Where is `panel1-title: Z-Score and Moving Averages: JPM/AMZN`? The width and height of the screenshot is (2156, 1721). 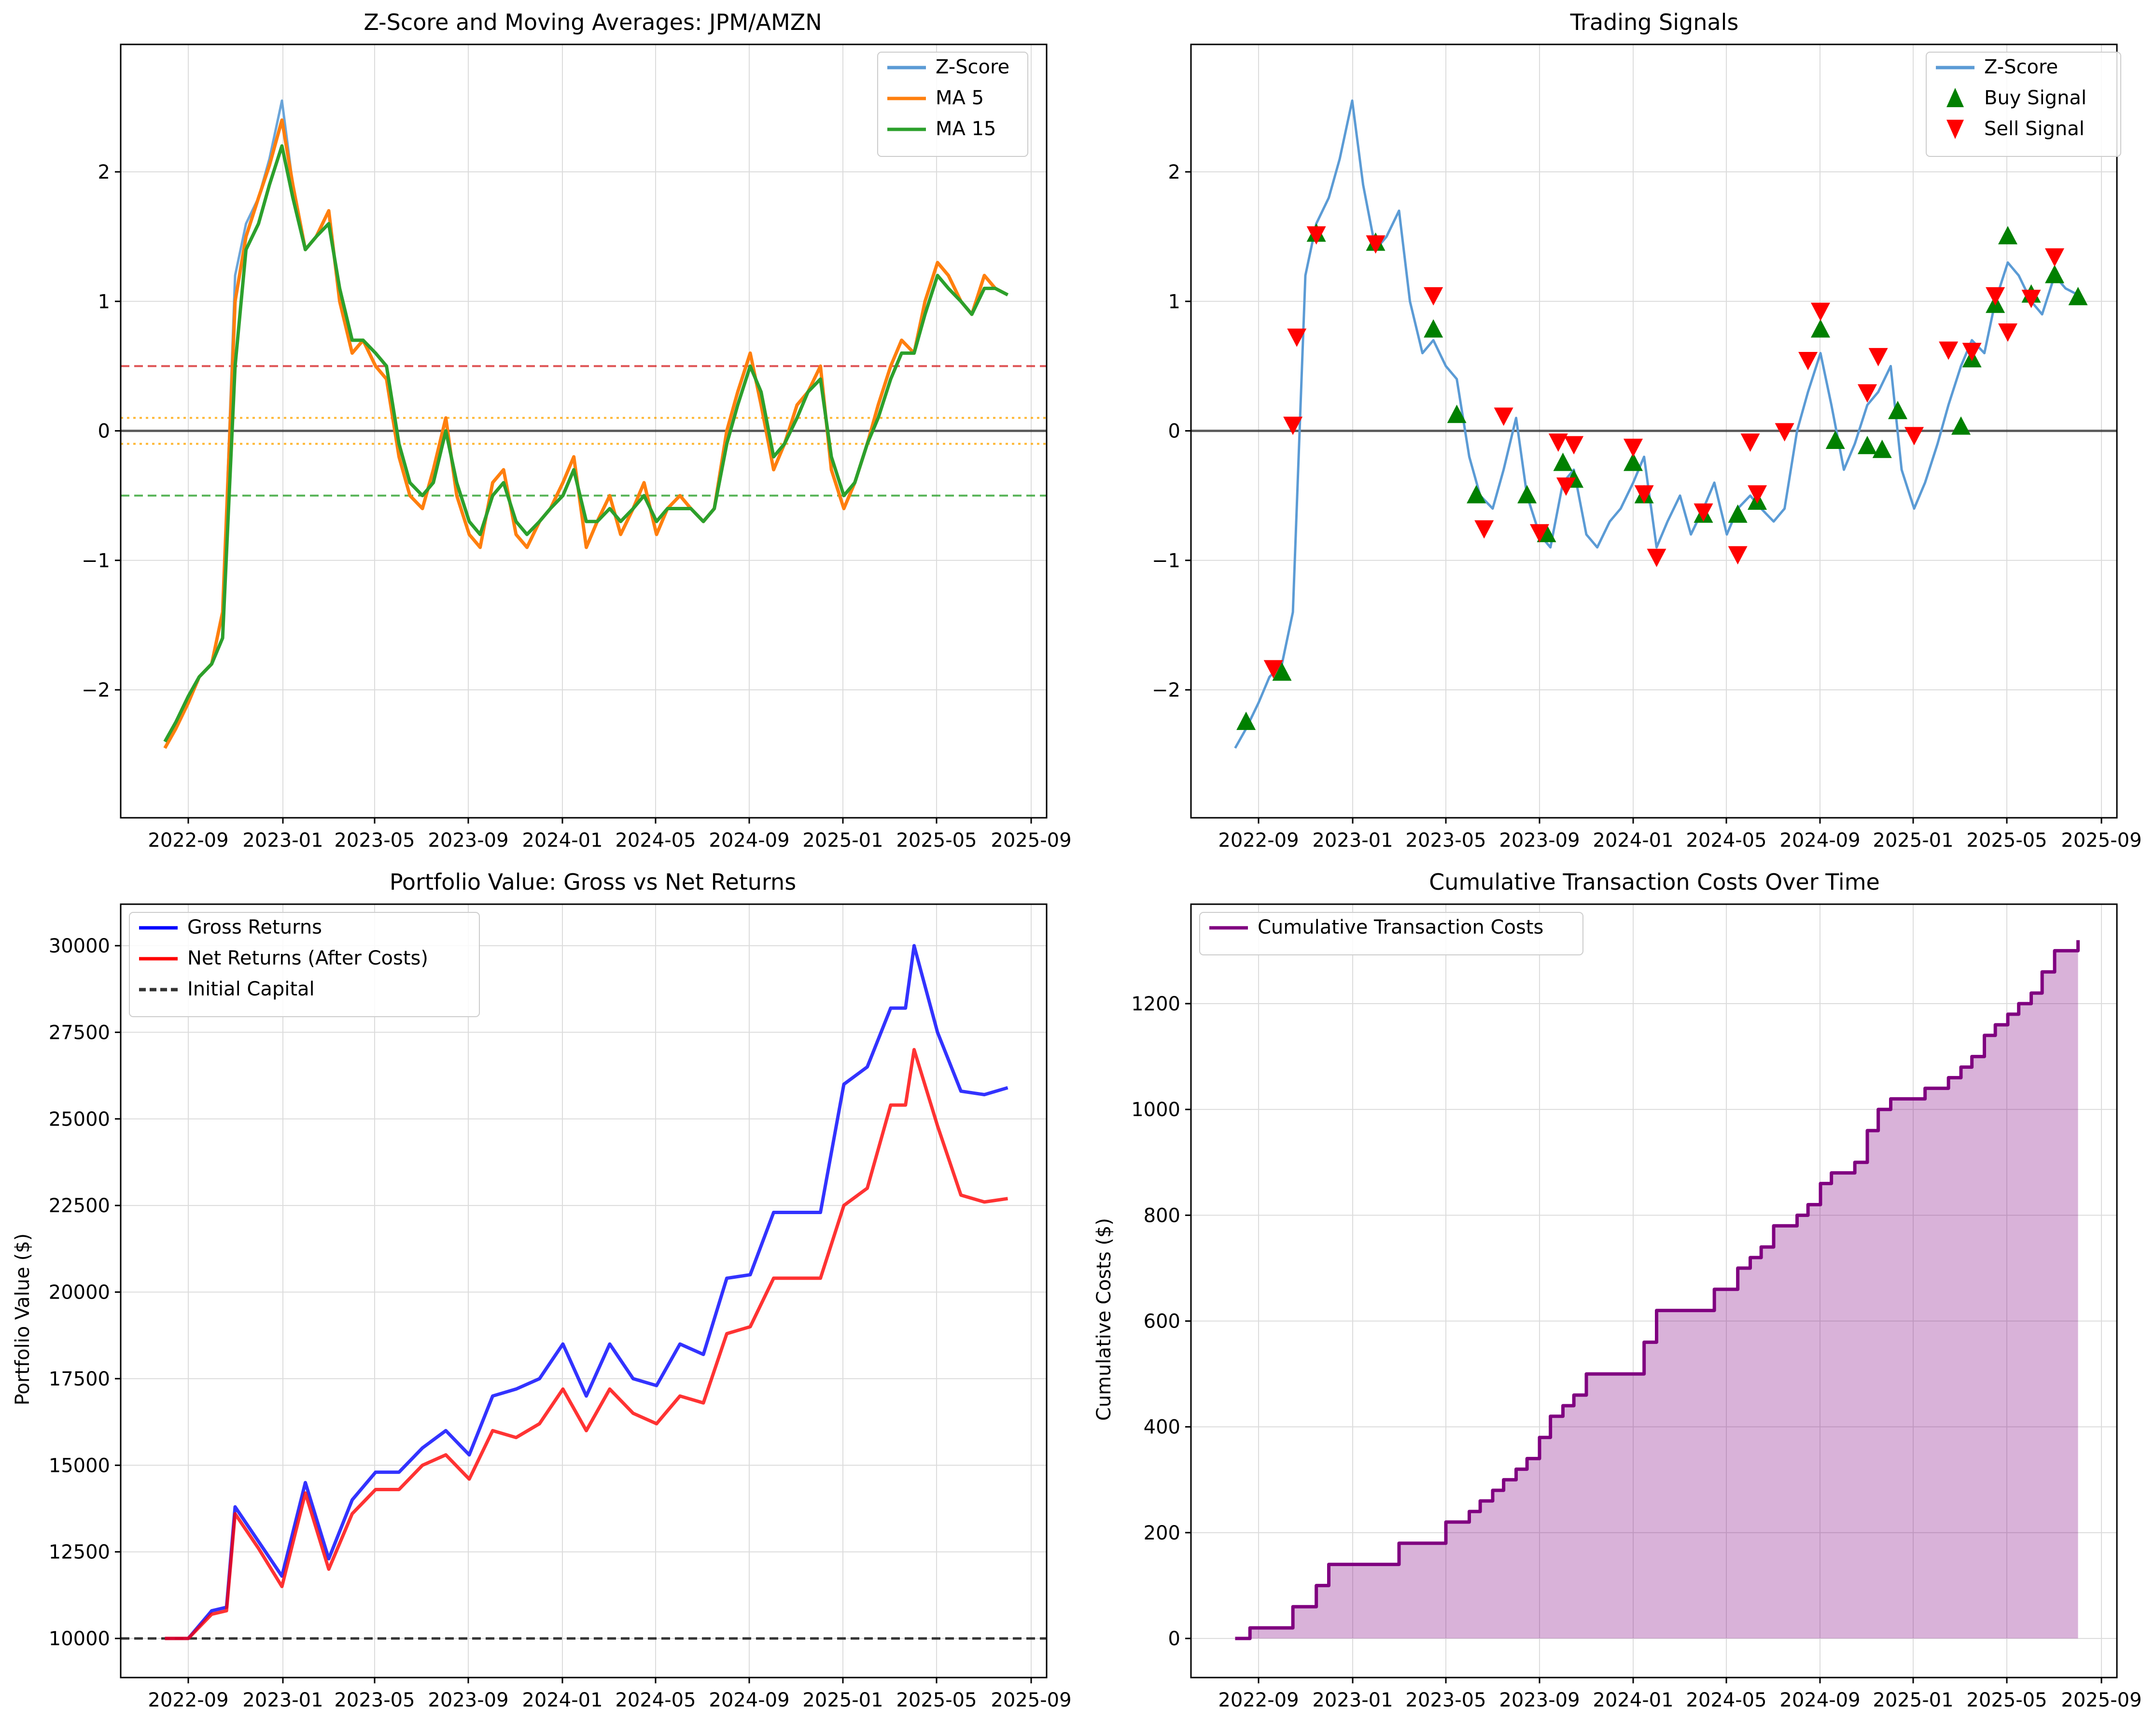
panel1-title: Z-Score and Moving Averages: JPM/AMZN is located at coordinates (593, 22).